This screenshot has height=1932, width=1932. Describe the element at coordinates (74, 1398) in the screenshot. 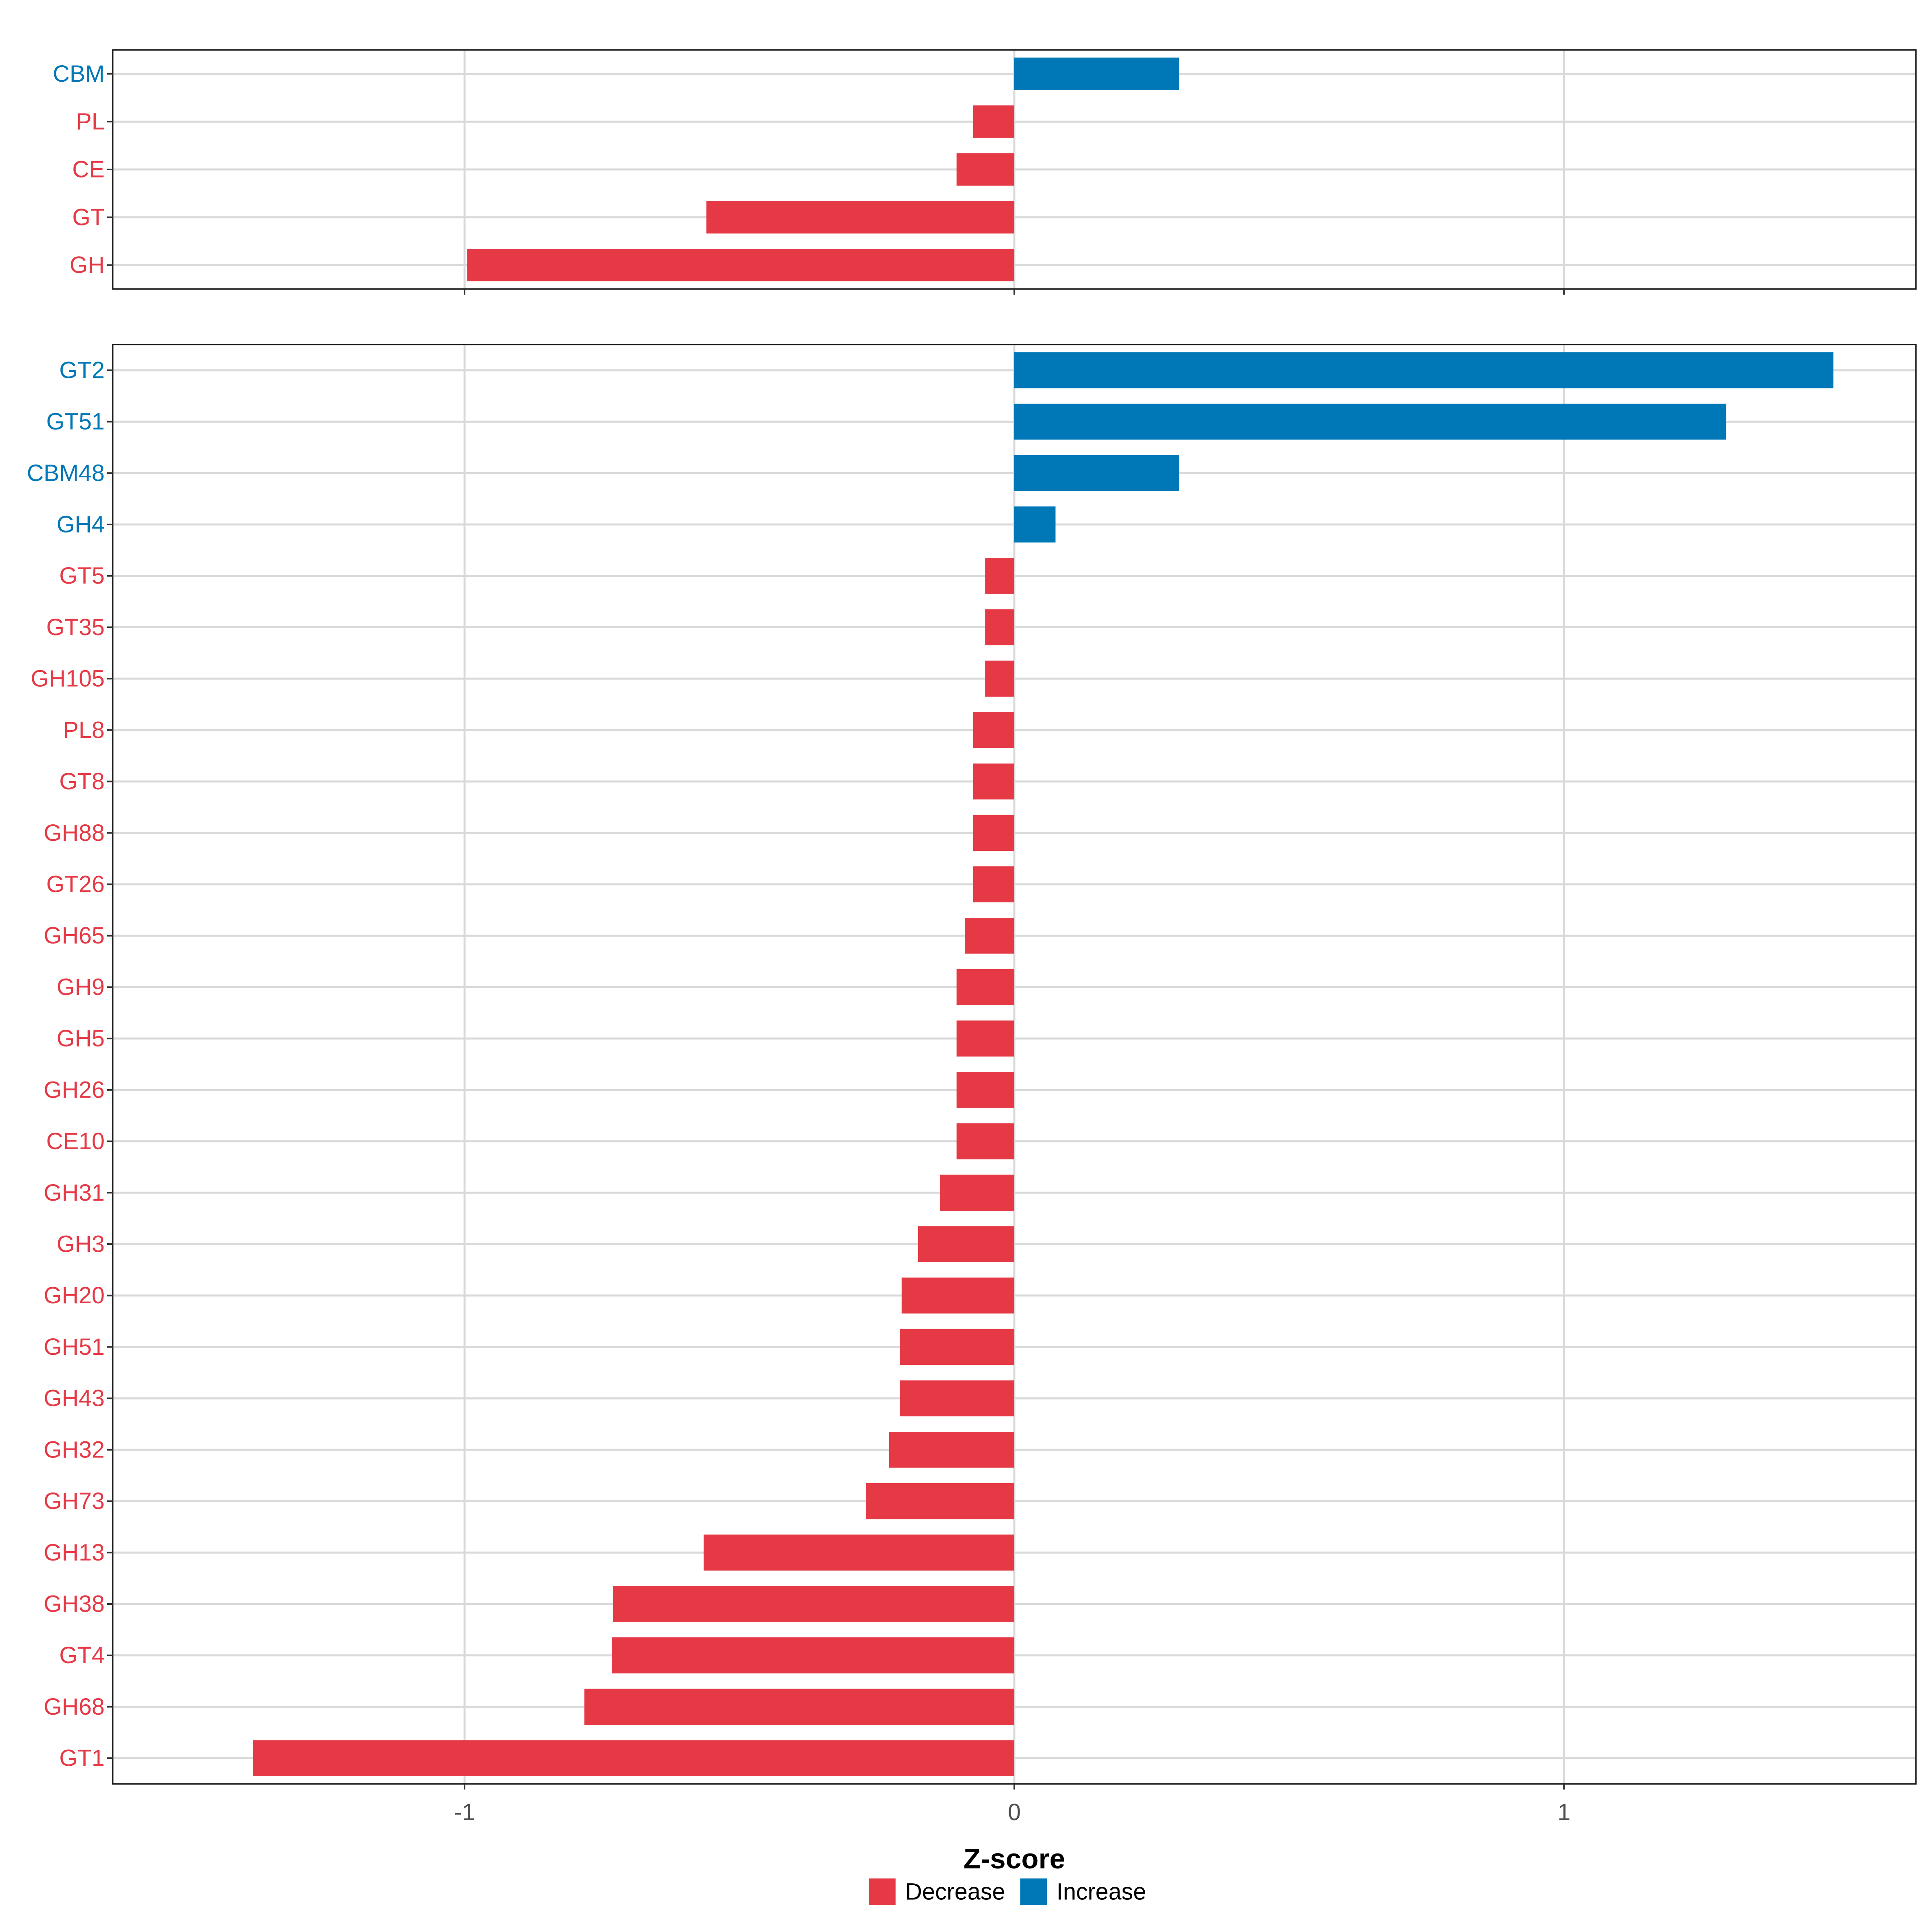

I see `y-label-GH43: GH43` at that location.